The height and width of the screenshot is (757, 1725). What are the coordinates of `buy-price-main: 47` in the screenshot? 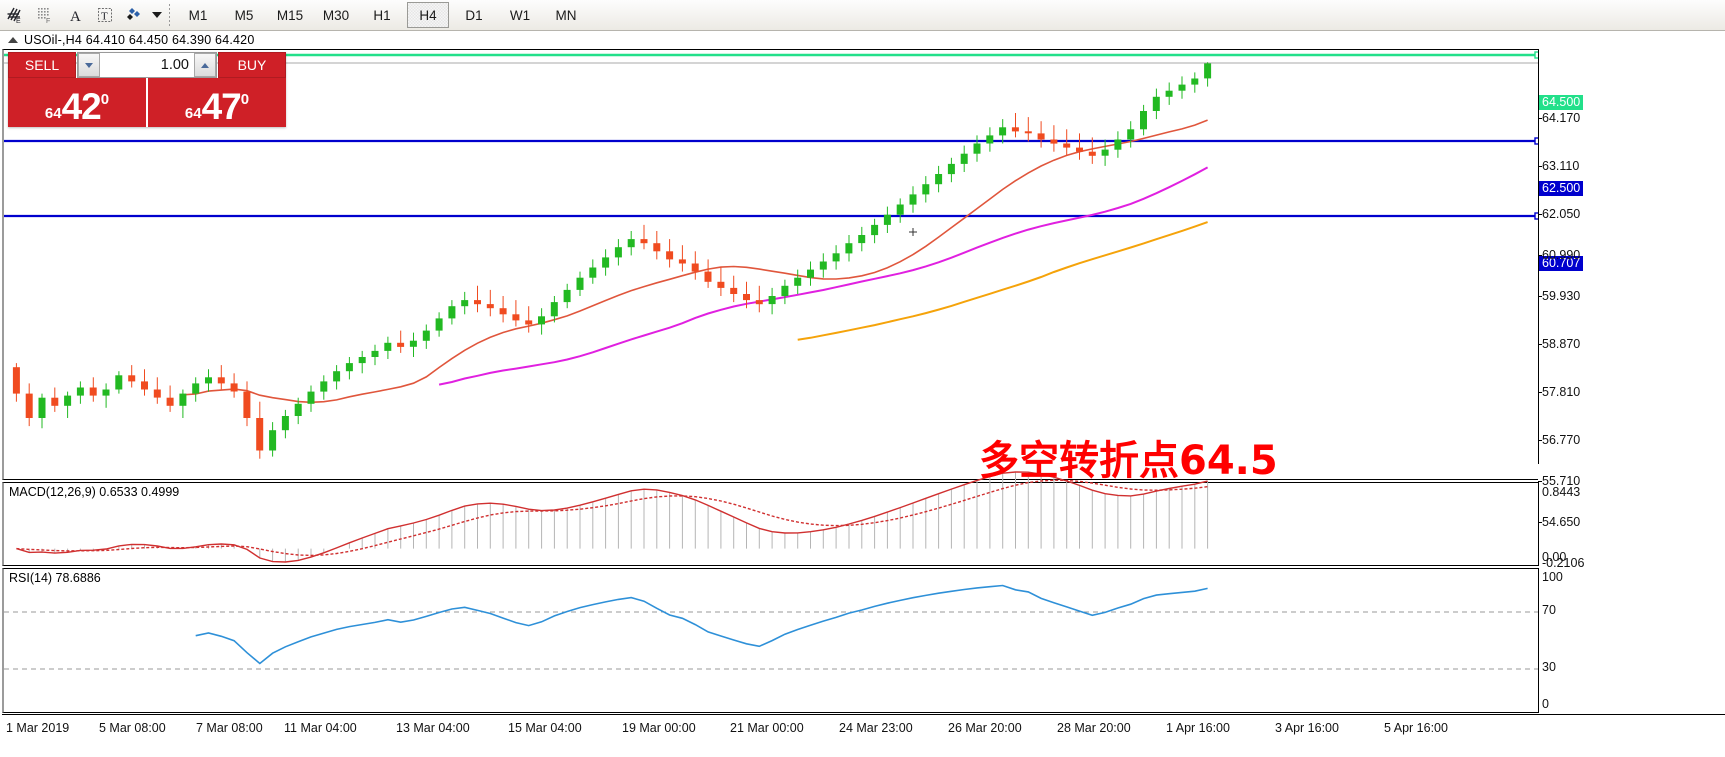 It's located at (221, 106).